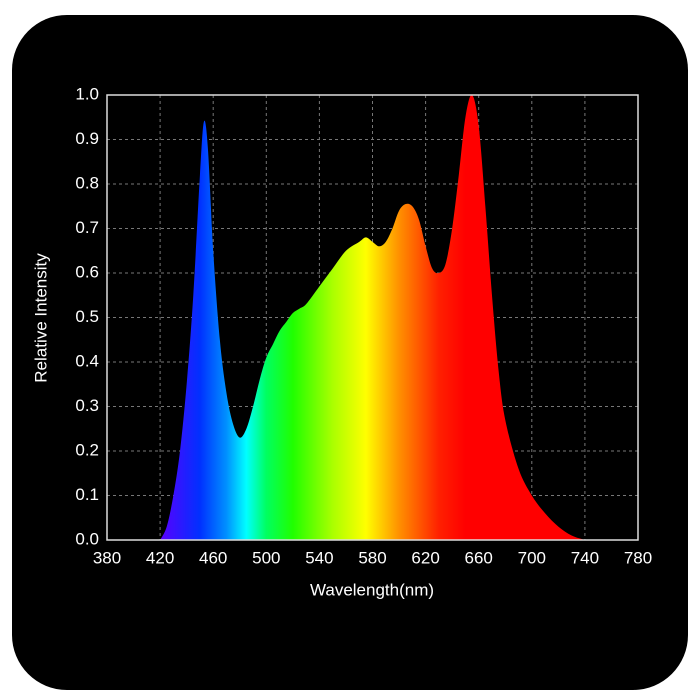  Describe the element at coordinates (40, 318) in the screenshot. I see `y-axis-label: Relative Intensity` at that location.